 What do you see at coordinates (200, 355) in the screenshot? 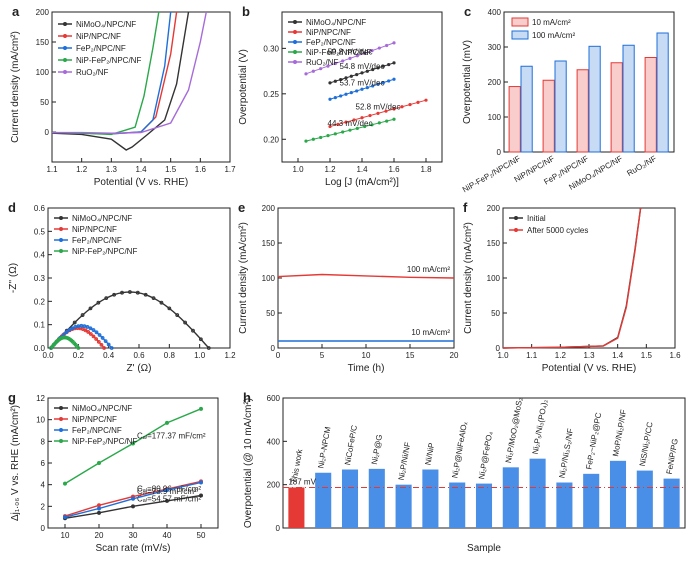
I see `x-tick-label: 1.0` at bounding box center [200, 355].